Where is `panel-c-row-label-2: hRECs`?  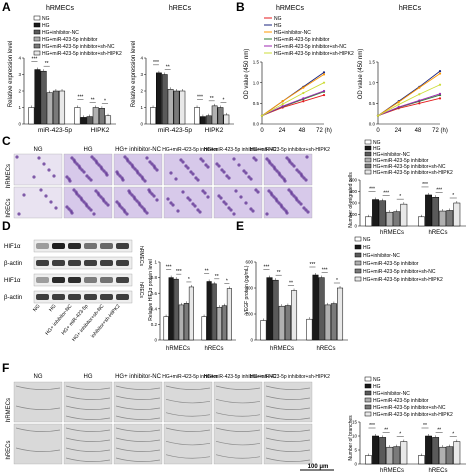
panel-c-row-label-2: hRECs is located at coordinates (9, 207).